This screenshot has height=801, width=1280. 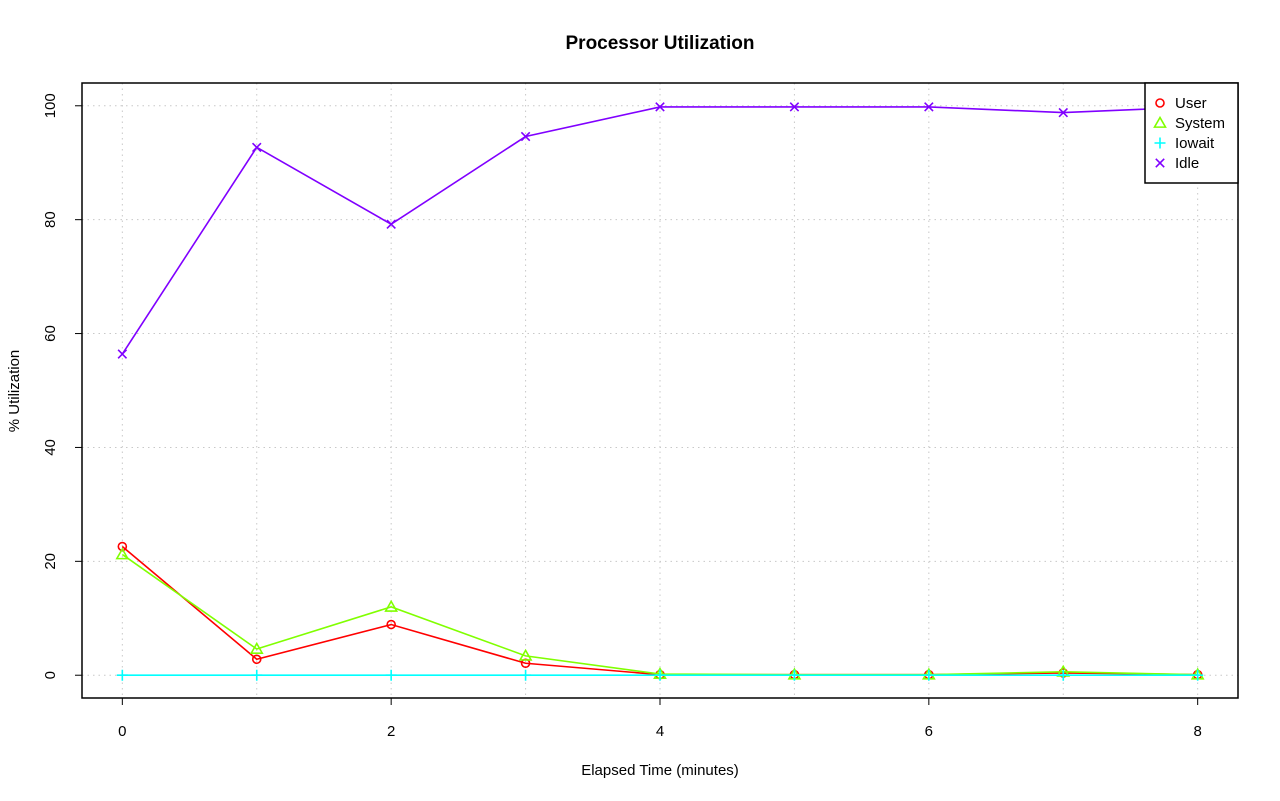 What do you see at coordinates (14, 391) in the screenshot?
I see `y-axis-label: % Utilization` at bounding box center [14, 391].